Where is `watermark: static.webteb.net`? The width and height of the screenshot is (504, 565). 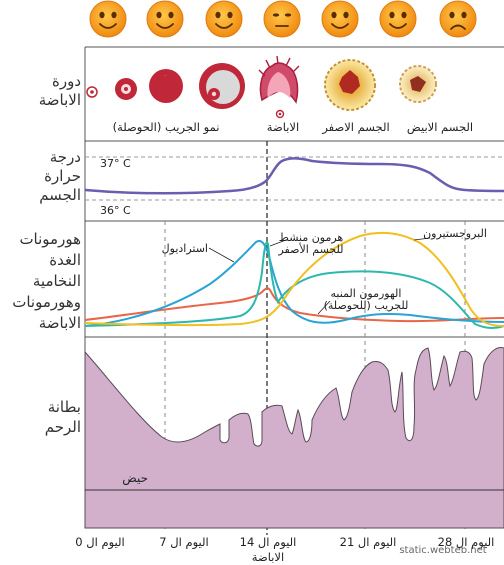
watermark: static.webteb.net is located at coordinates (442, 550).